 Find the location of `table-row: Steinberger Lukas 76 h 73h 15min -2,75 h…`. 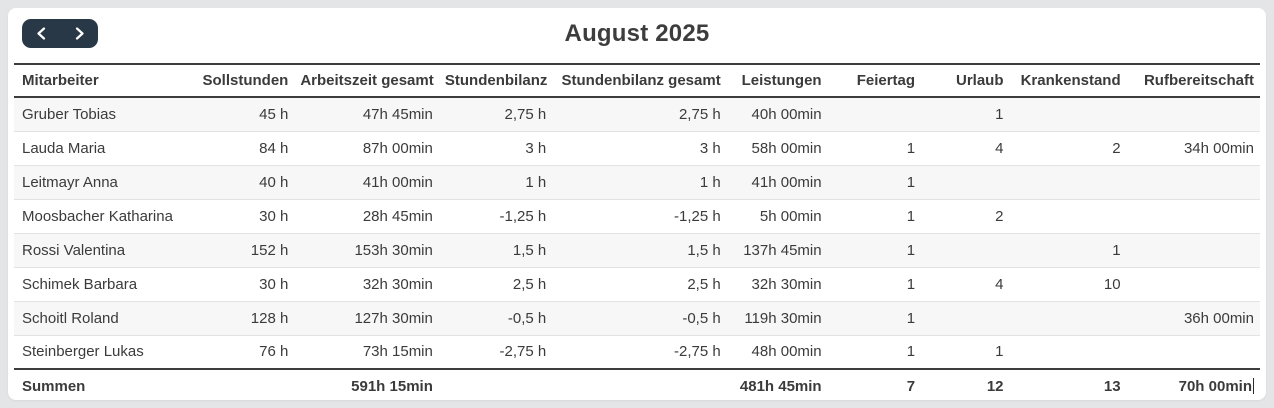

table-row: Steinberger Lukas 76 h 73h 15min -2,75 h… is located at coordinates (637, 352).